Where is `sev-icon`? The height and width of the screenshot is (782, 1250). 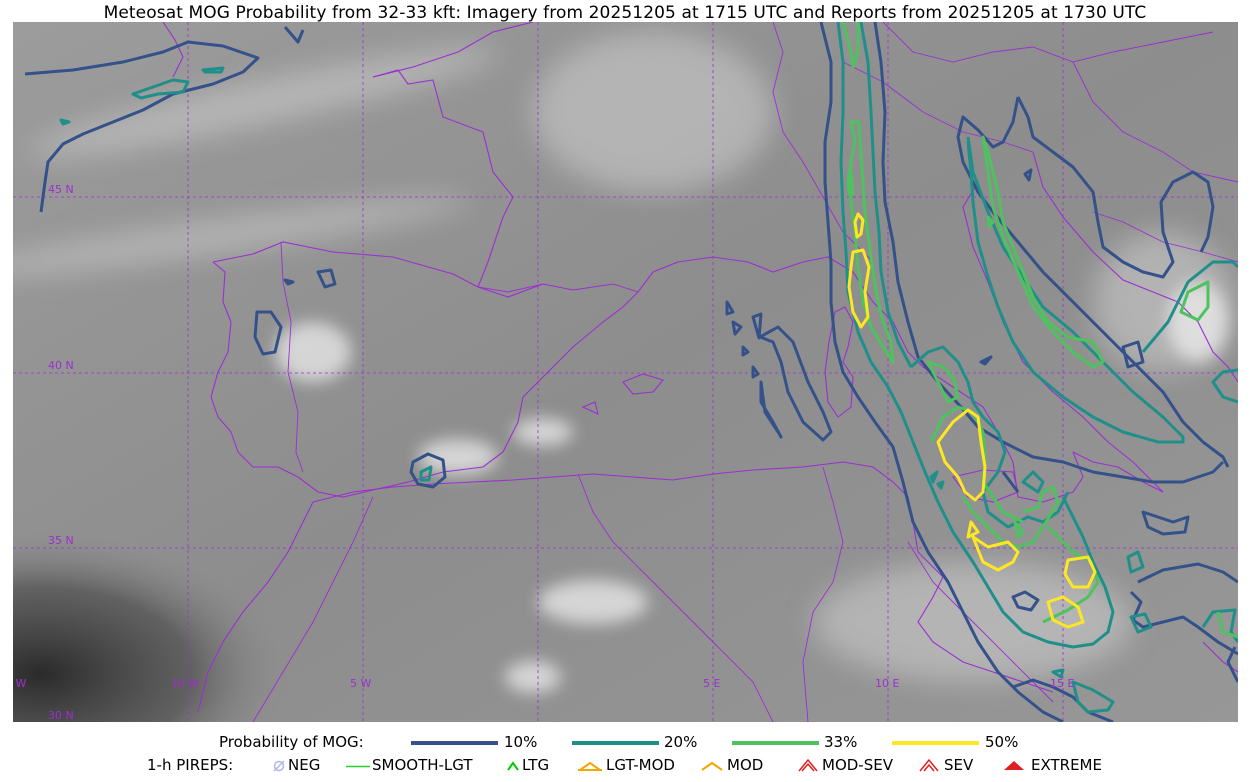
sev-icon is located at coordinates (929, 765).